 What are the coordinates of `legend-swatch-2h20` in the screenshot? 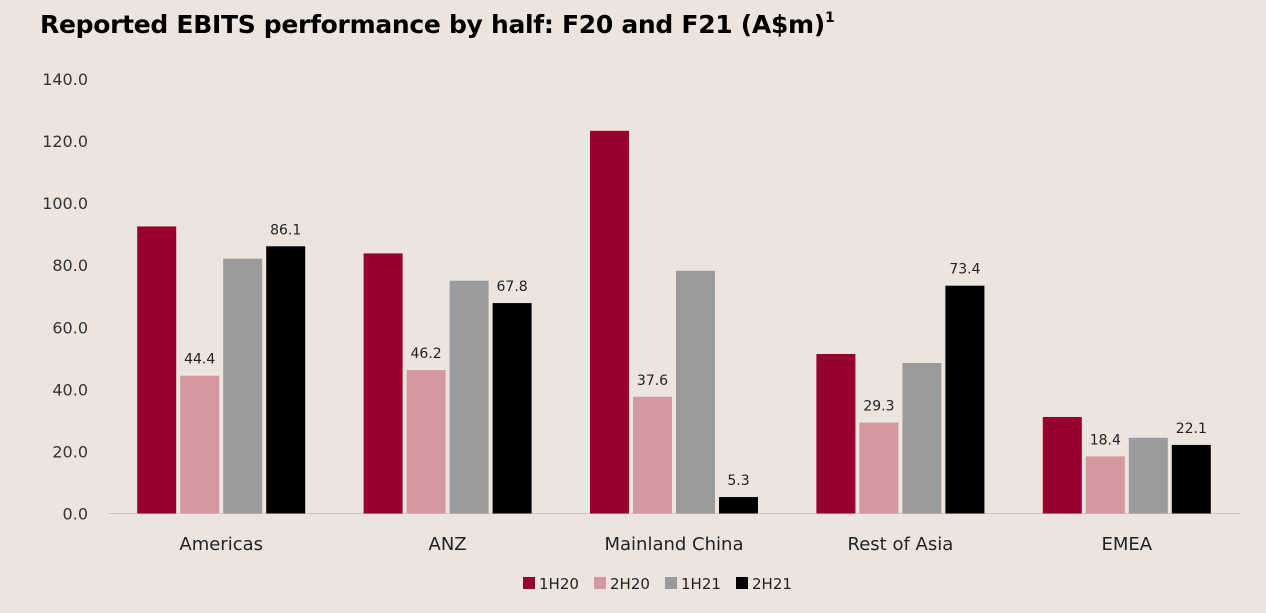 It's located at (600, 583).